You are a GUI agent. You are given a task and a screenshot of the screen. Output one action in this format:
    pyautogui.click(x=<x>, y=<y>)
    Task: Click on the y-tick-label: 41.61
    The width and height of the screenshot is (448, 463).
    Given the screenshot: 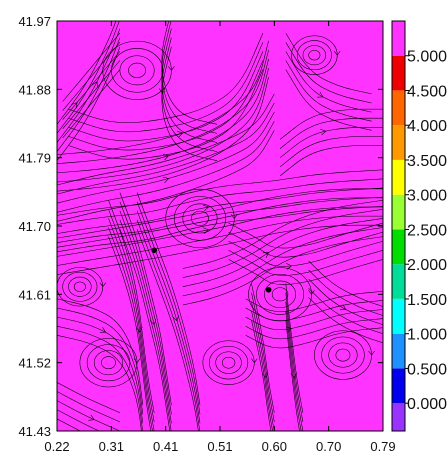 What is the action you would take?
    pyautogui.click(x=34, y=294)
    